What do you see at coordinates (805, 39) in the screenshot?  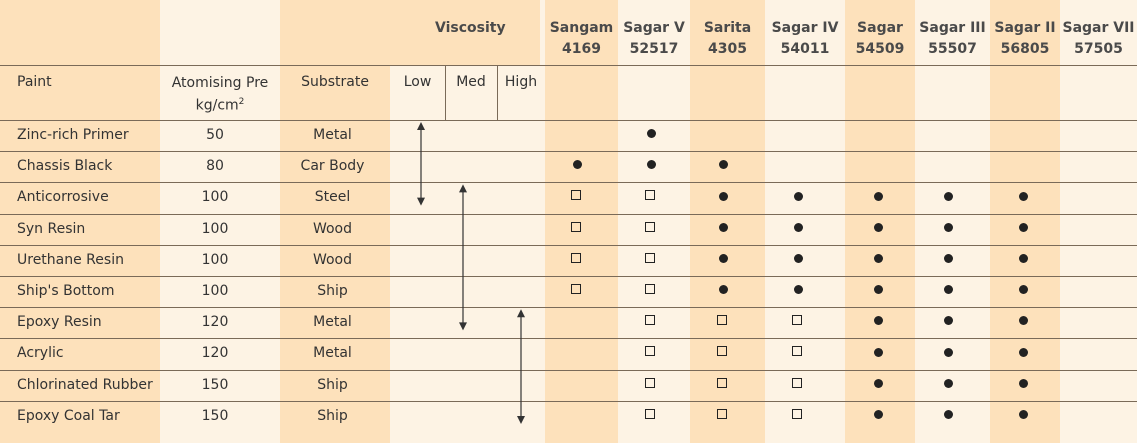 I see `product-header: Sagar IV 54011` at bounding box center [805, 39].